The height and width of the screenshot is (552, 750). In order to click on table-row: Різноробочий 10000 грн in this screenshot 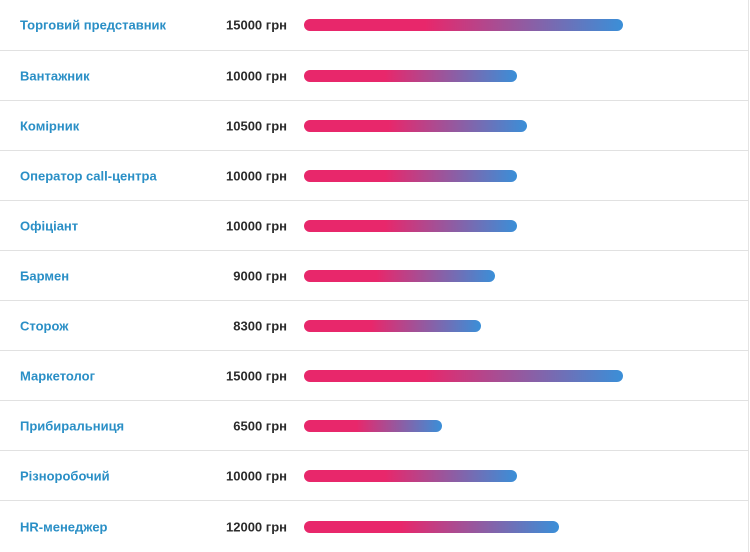, I will do `click(374, 476)`.